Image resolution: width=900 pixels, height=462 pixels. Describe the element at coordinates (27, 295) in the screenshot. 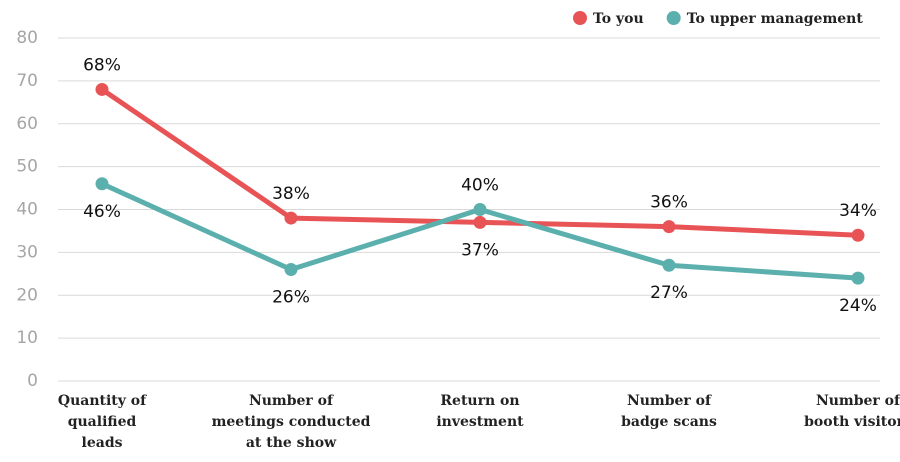

I see `y-tick-label: 20` at that location.